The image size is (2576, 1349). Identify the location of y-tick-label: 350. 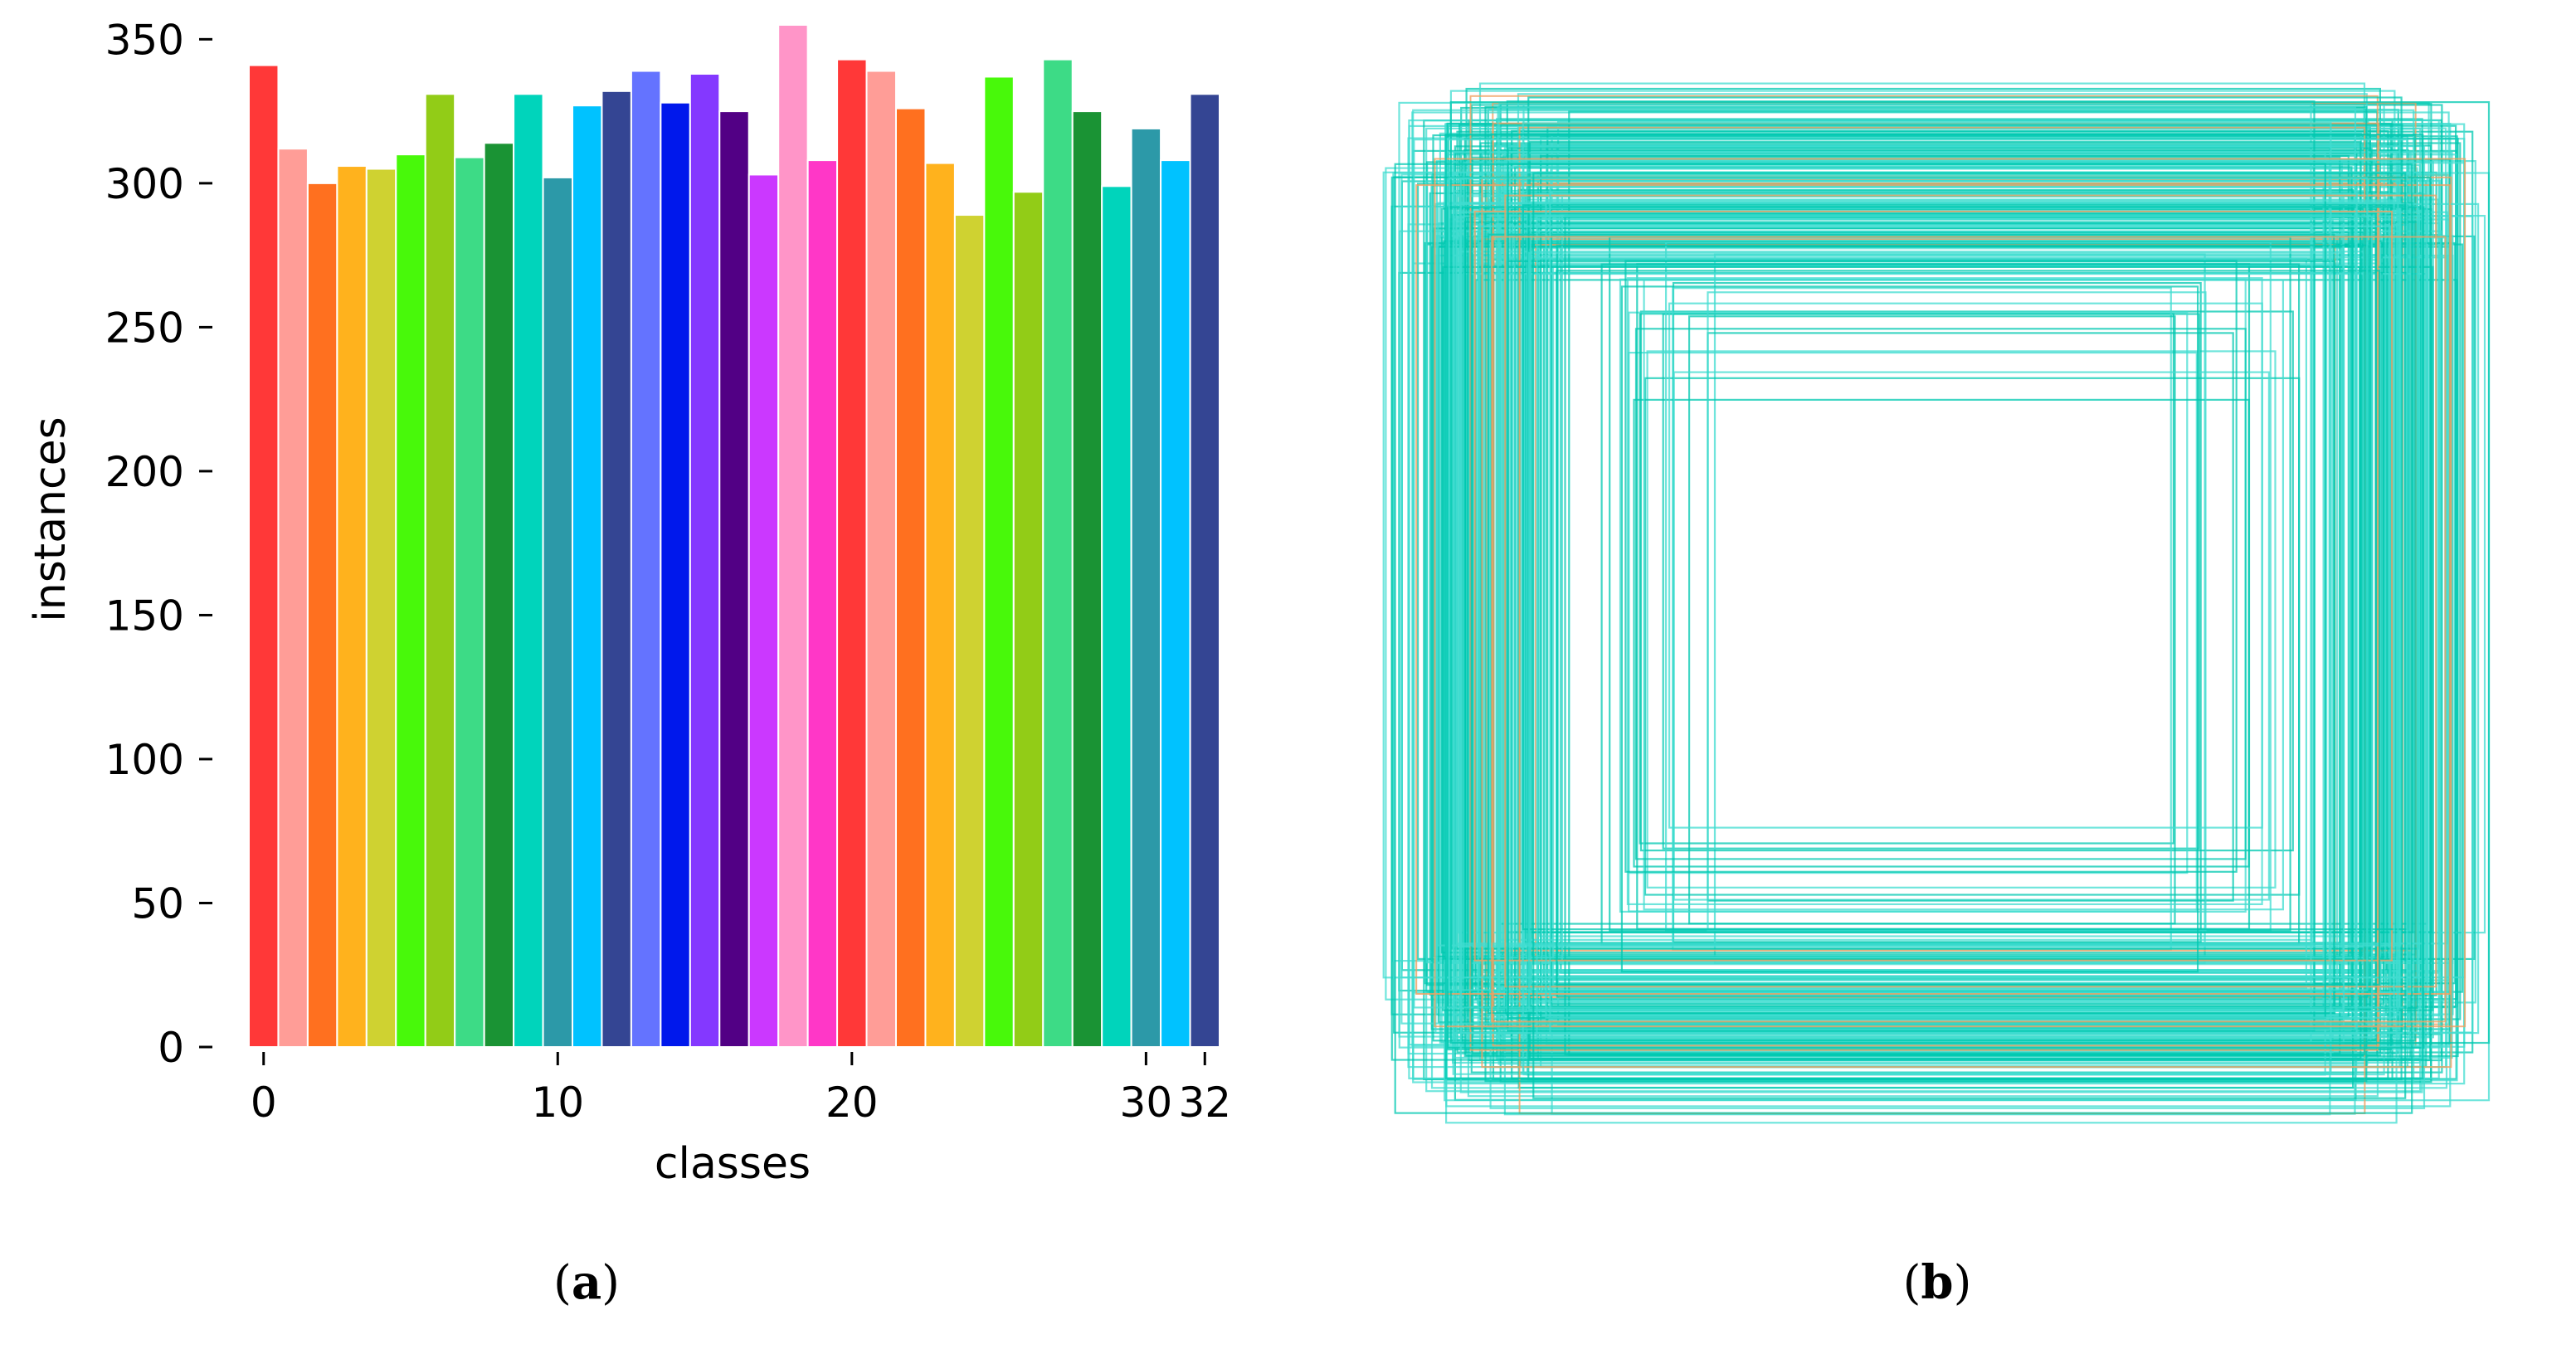
(144, 40).